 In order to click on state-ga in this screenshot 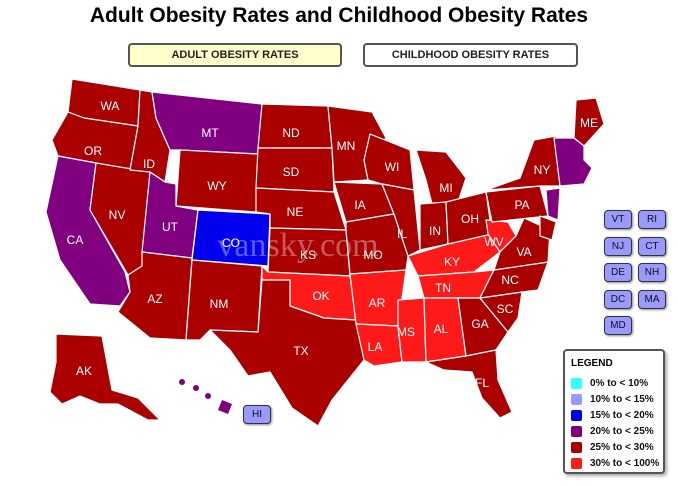, I will do `click(483, 327)`.